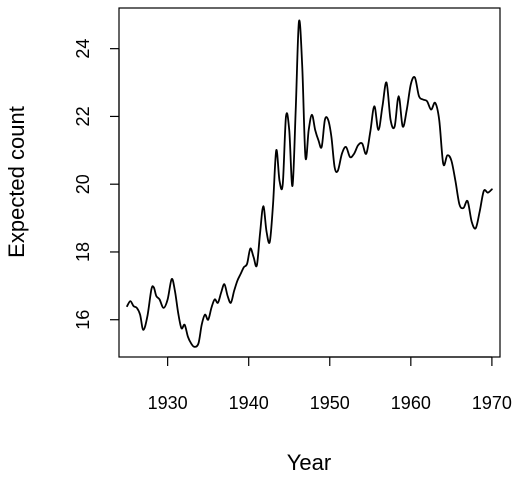 This screenshot has height=482, width=521. Describe the element at coordinates (83, 252) in the screenshot. I see `y-tick-label: 18` at that location.